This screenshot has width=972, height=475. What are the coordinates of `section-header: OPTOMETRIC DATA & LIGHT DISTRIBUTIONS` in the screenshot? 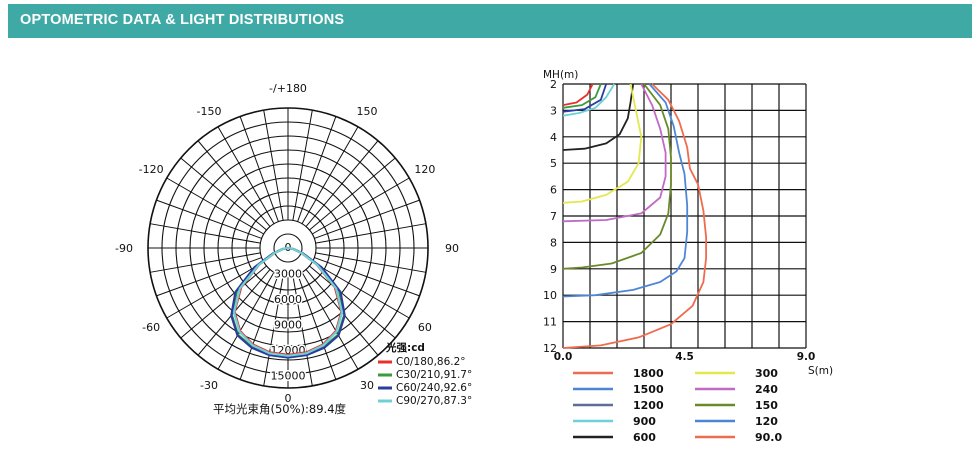 It's located at (490, 21).